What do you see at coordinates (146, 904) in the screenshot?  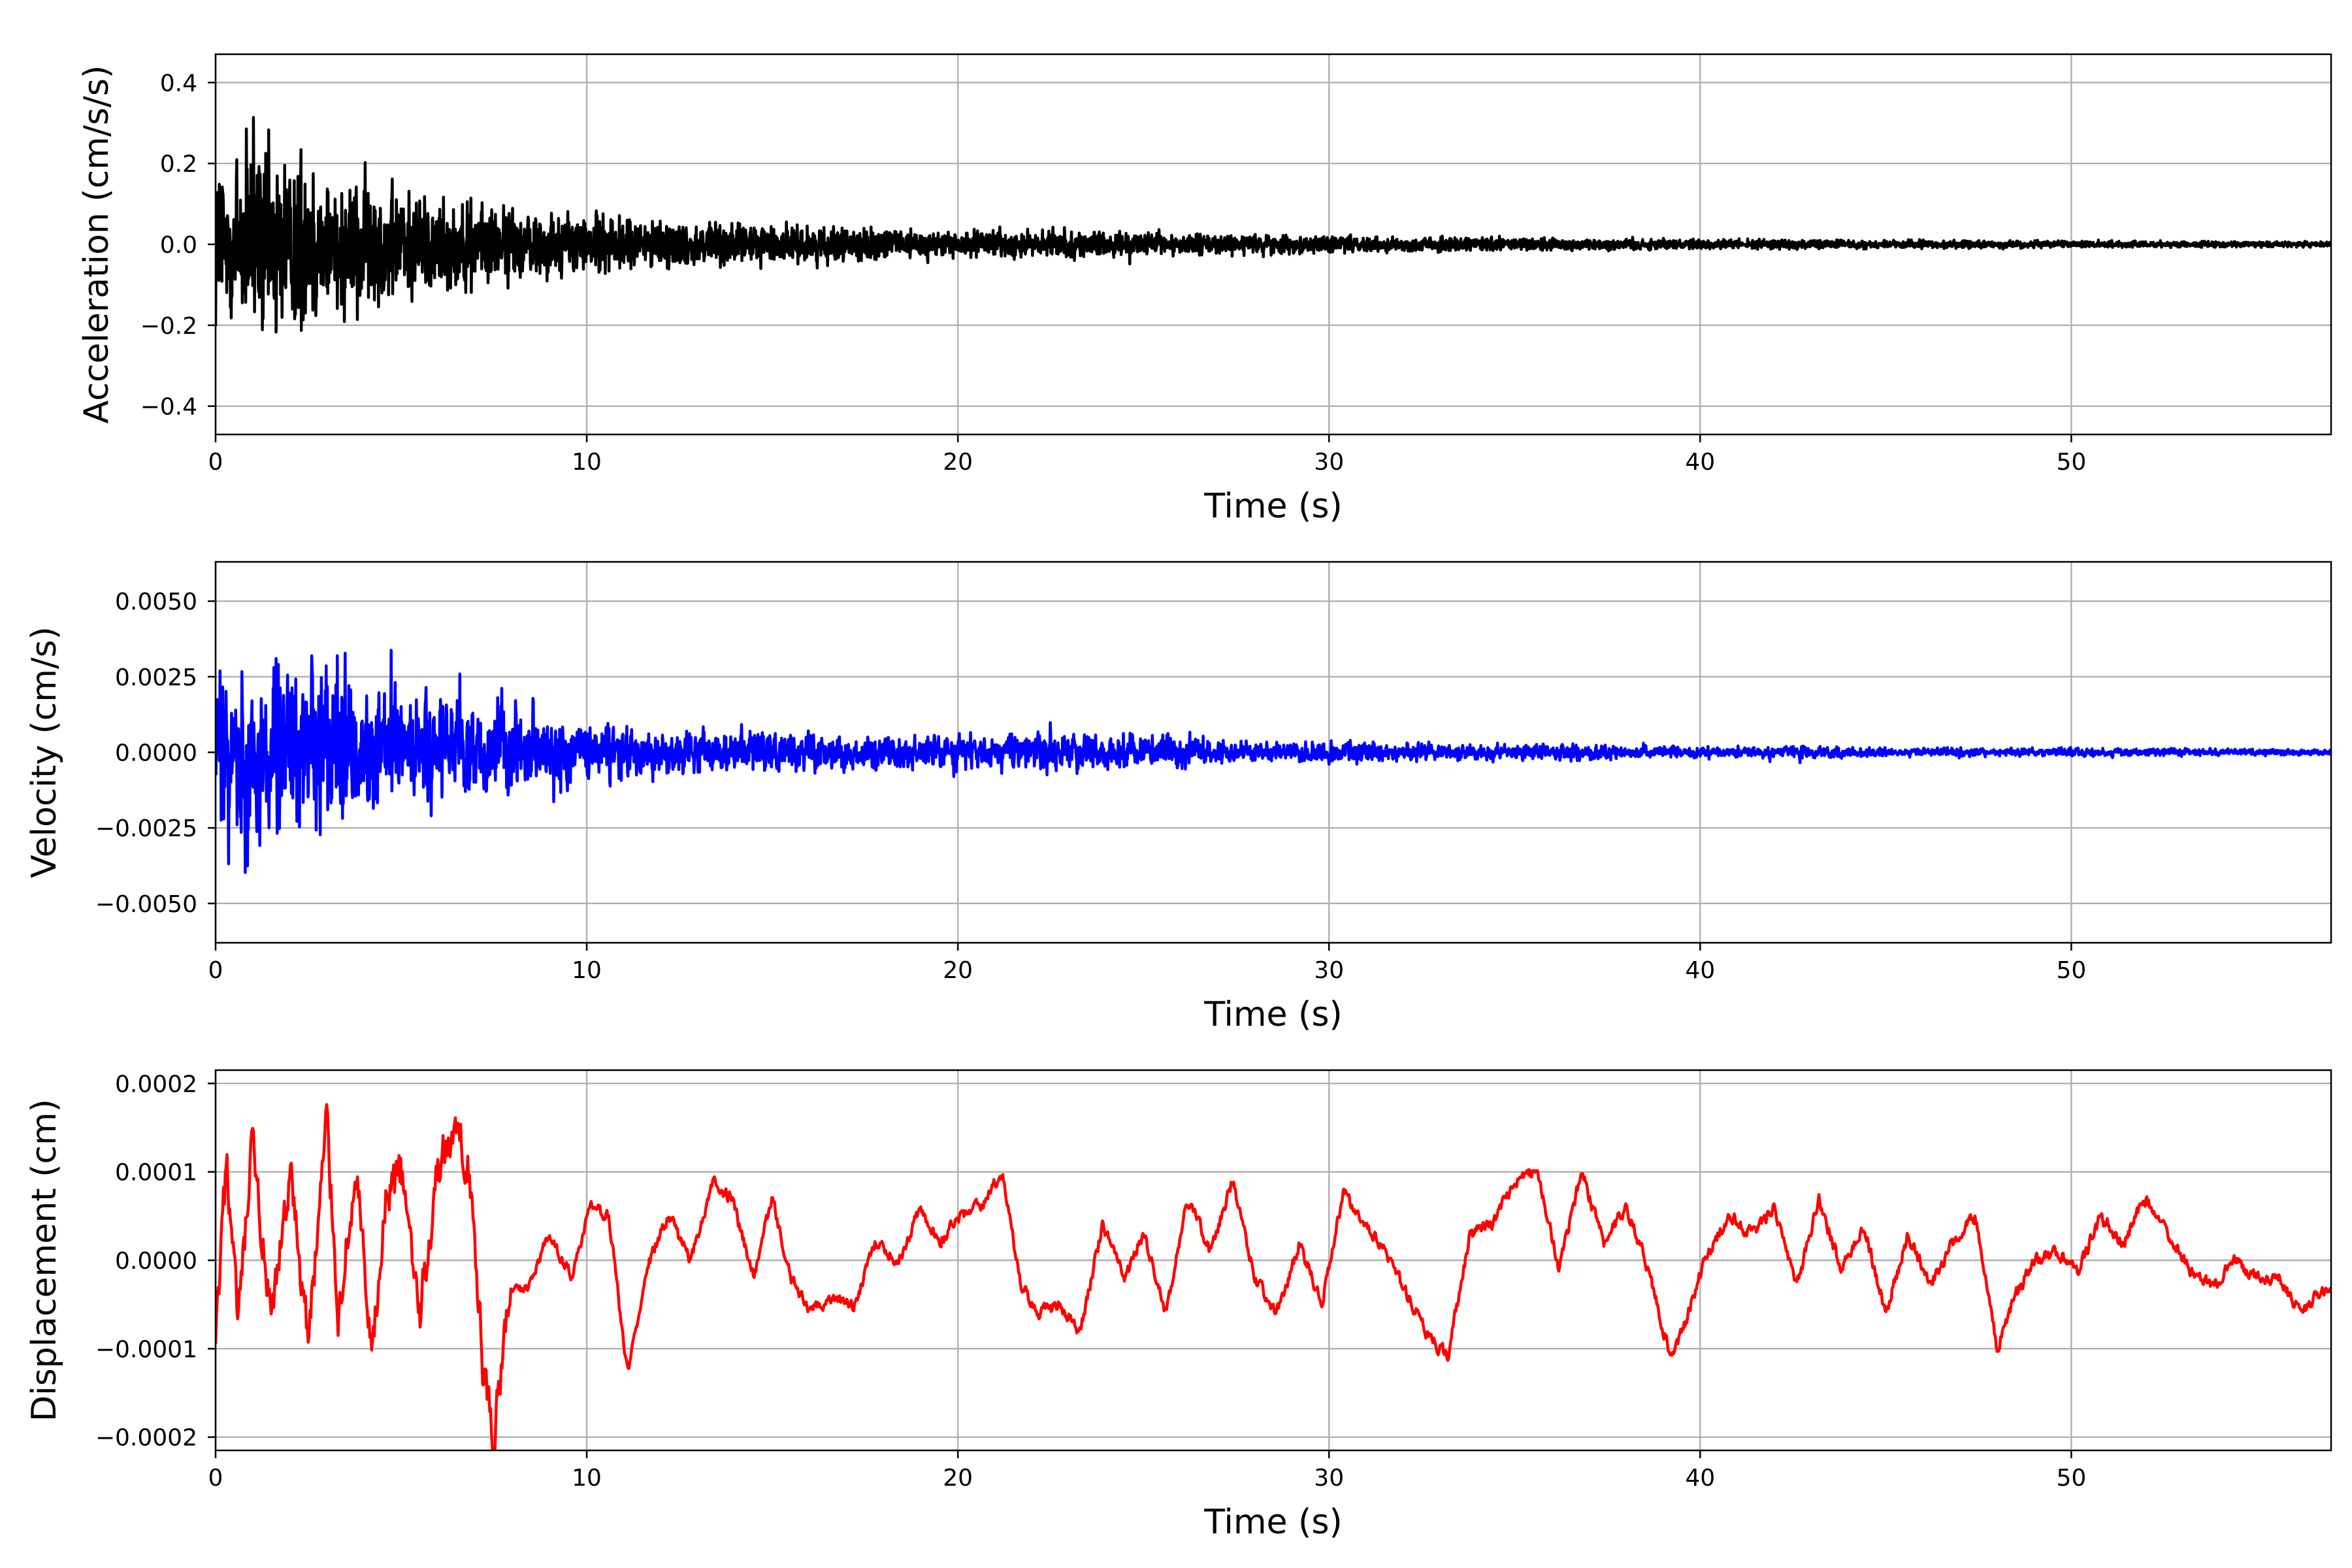 I see `velocity-y-tick-label: −0.0050` at bounding box center [146, 904].